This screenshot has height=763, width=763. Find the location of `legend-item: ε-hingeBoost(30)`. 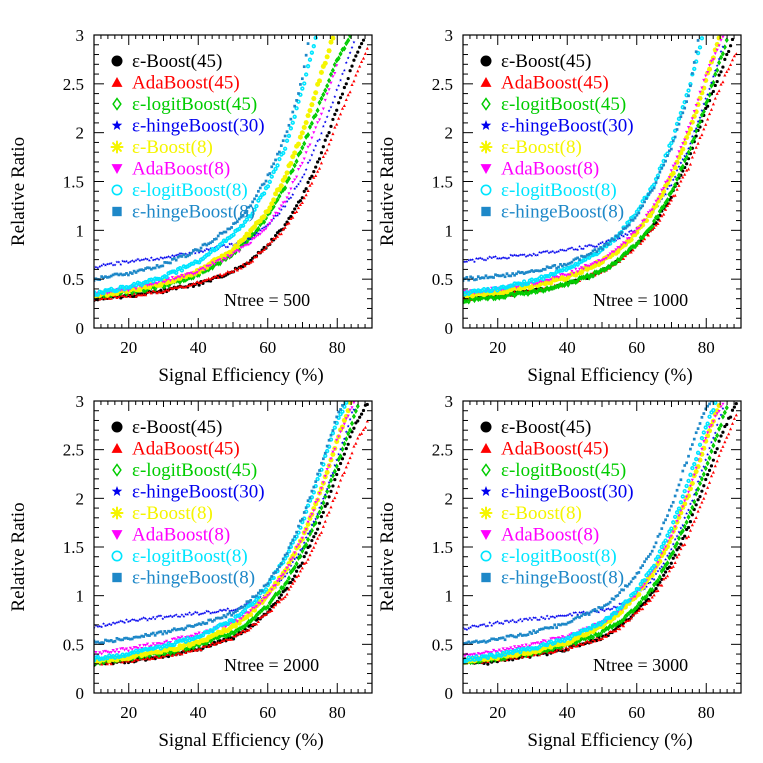

legend-item: ε-hingeBoost(30) is located at coordinates (188, 492).